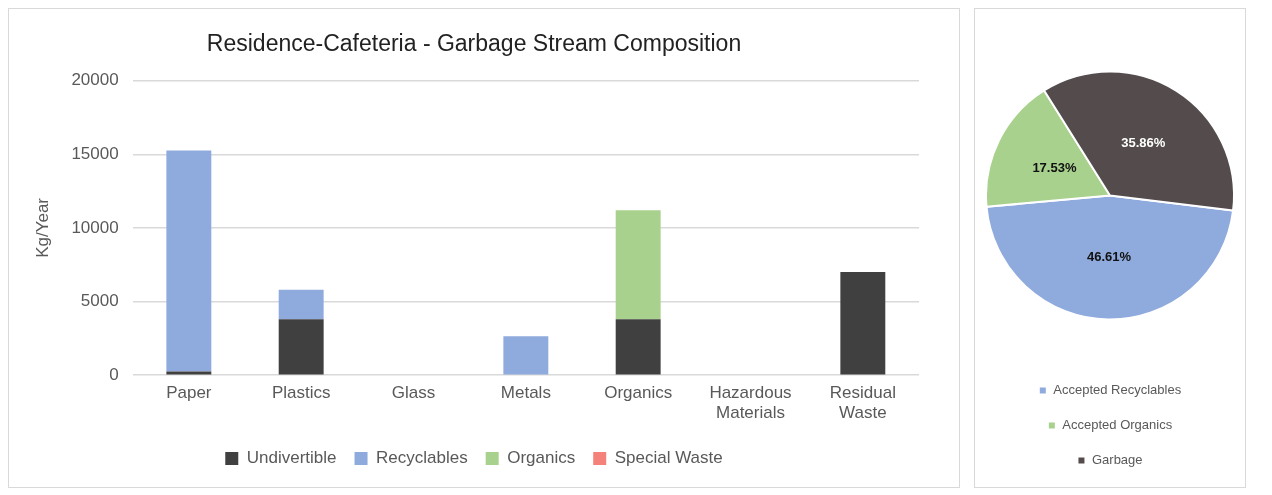 The height and width of the screenshot is (495, 1272). Describe the element at coordinates (95, 153) in the screenshot. I see `y-tick-label: 15000` at that location.